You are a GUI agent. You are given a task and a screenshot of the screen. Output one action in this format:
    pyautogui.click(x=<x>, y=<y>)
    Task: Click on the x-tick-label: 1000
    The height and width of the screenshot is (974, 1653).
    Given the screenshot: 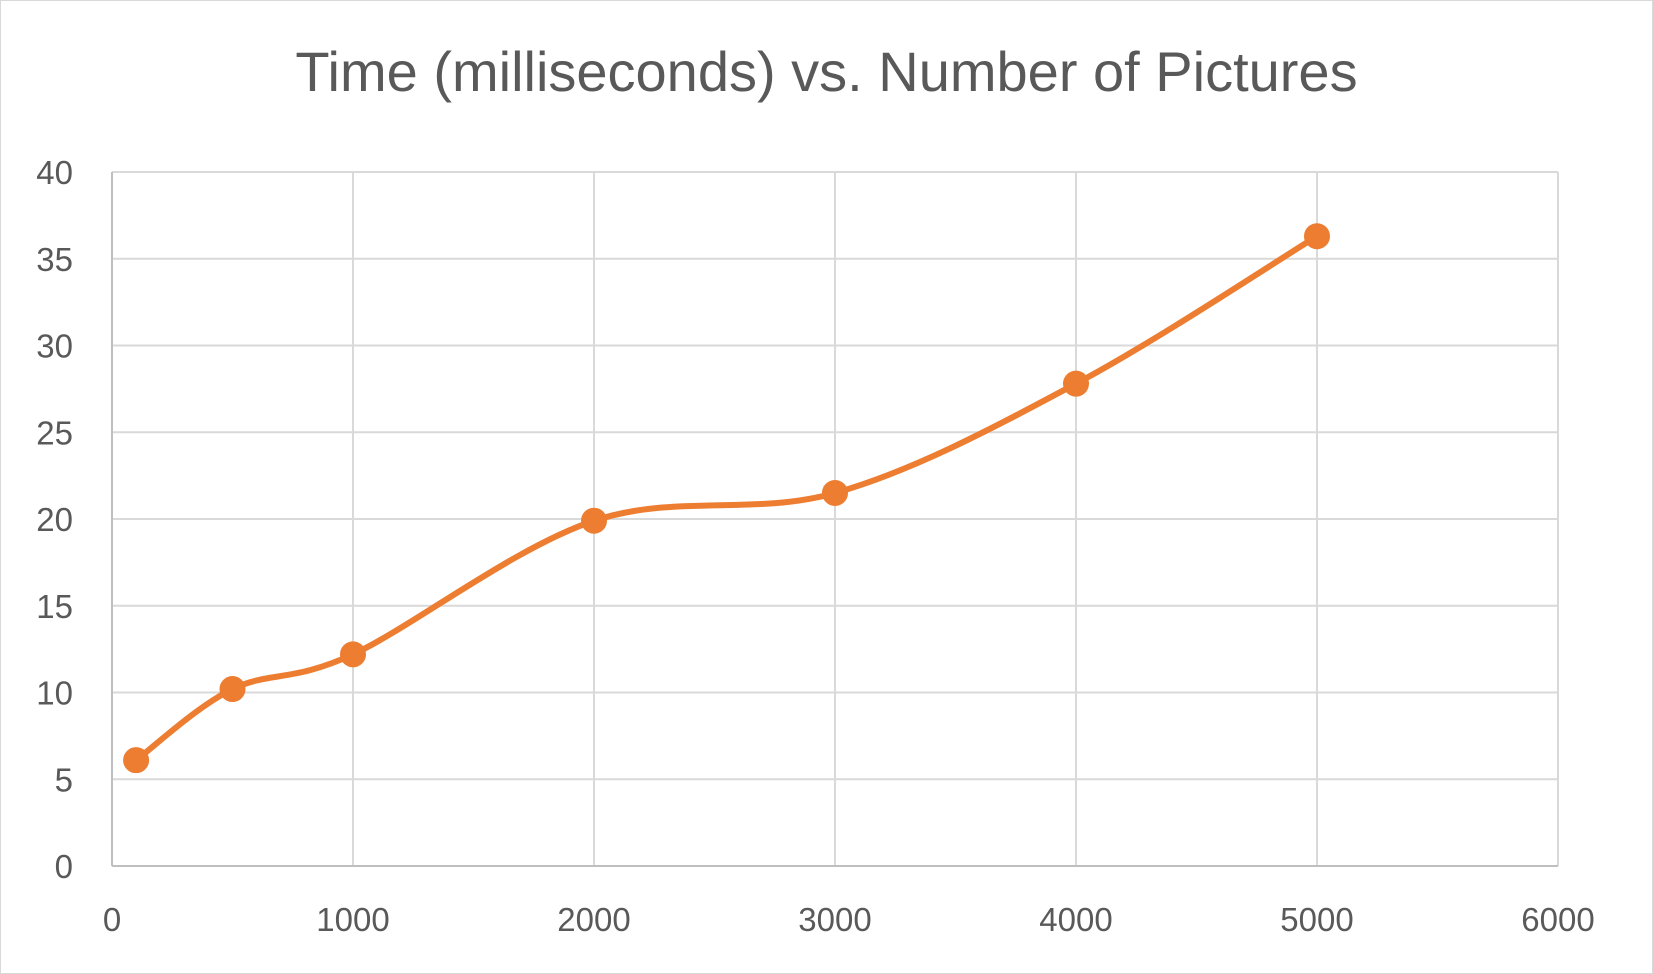 What is the action you would take?
    pyautogui.click(x=352, y=919)
    